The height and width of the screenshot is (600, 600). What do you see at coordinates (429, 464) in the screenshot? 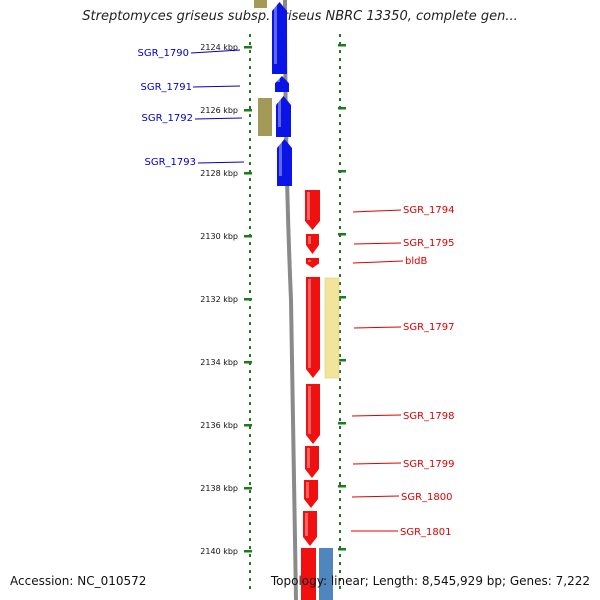
I see `gene-label: SGR_1799` at bounding box center [429, 464].